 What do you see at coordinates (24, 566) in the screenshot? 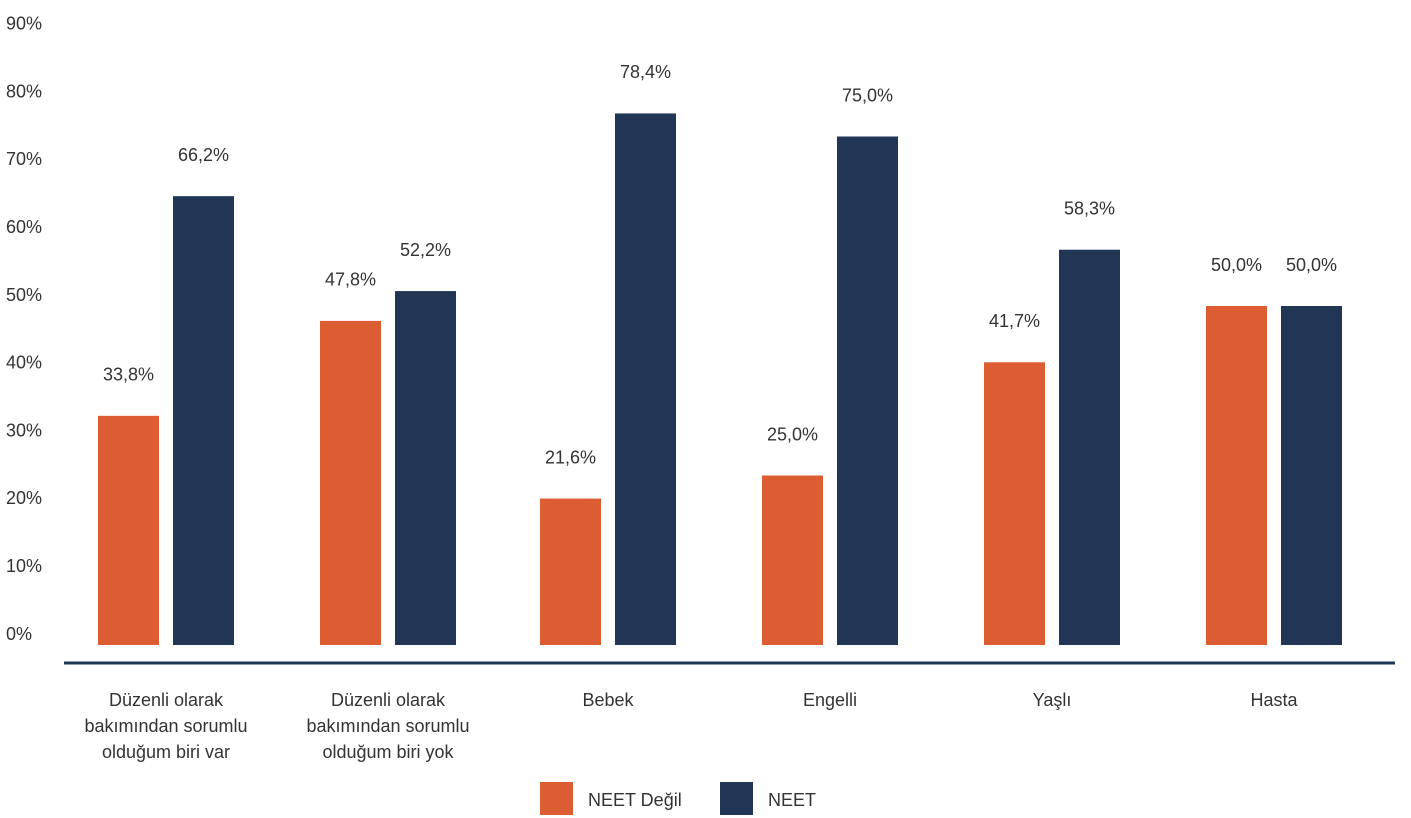
I see `y-tick-label: 10%` at bounding box center [24, 566].